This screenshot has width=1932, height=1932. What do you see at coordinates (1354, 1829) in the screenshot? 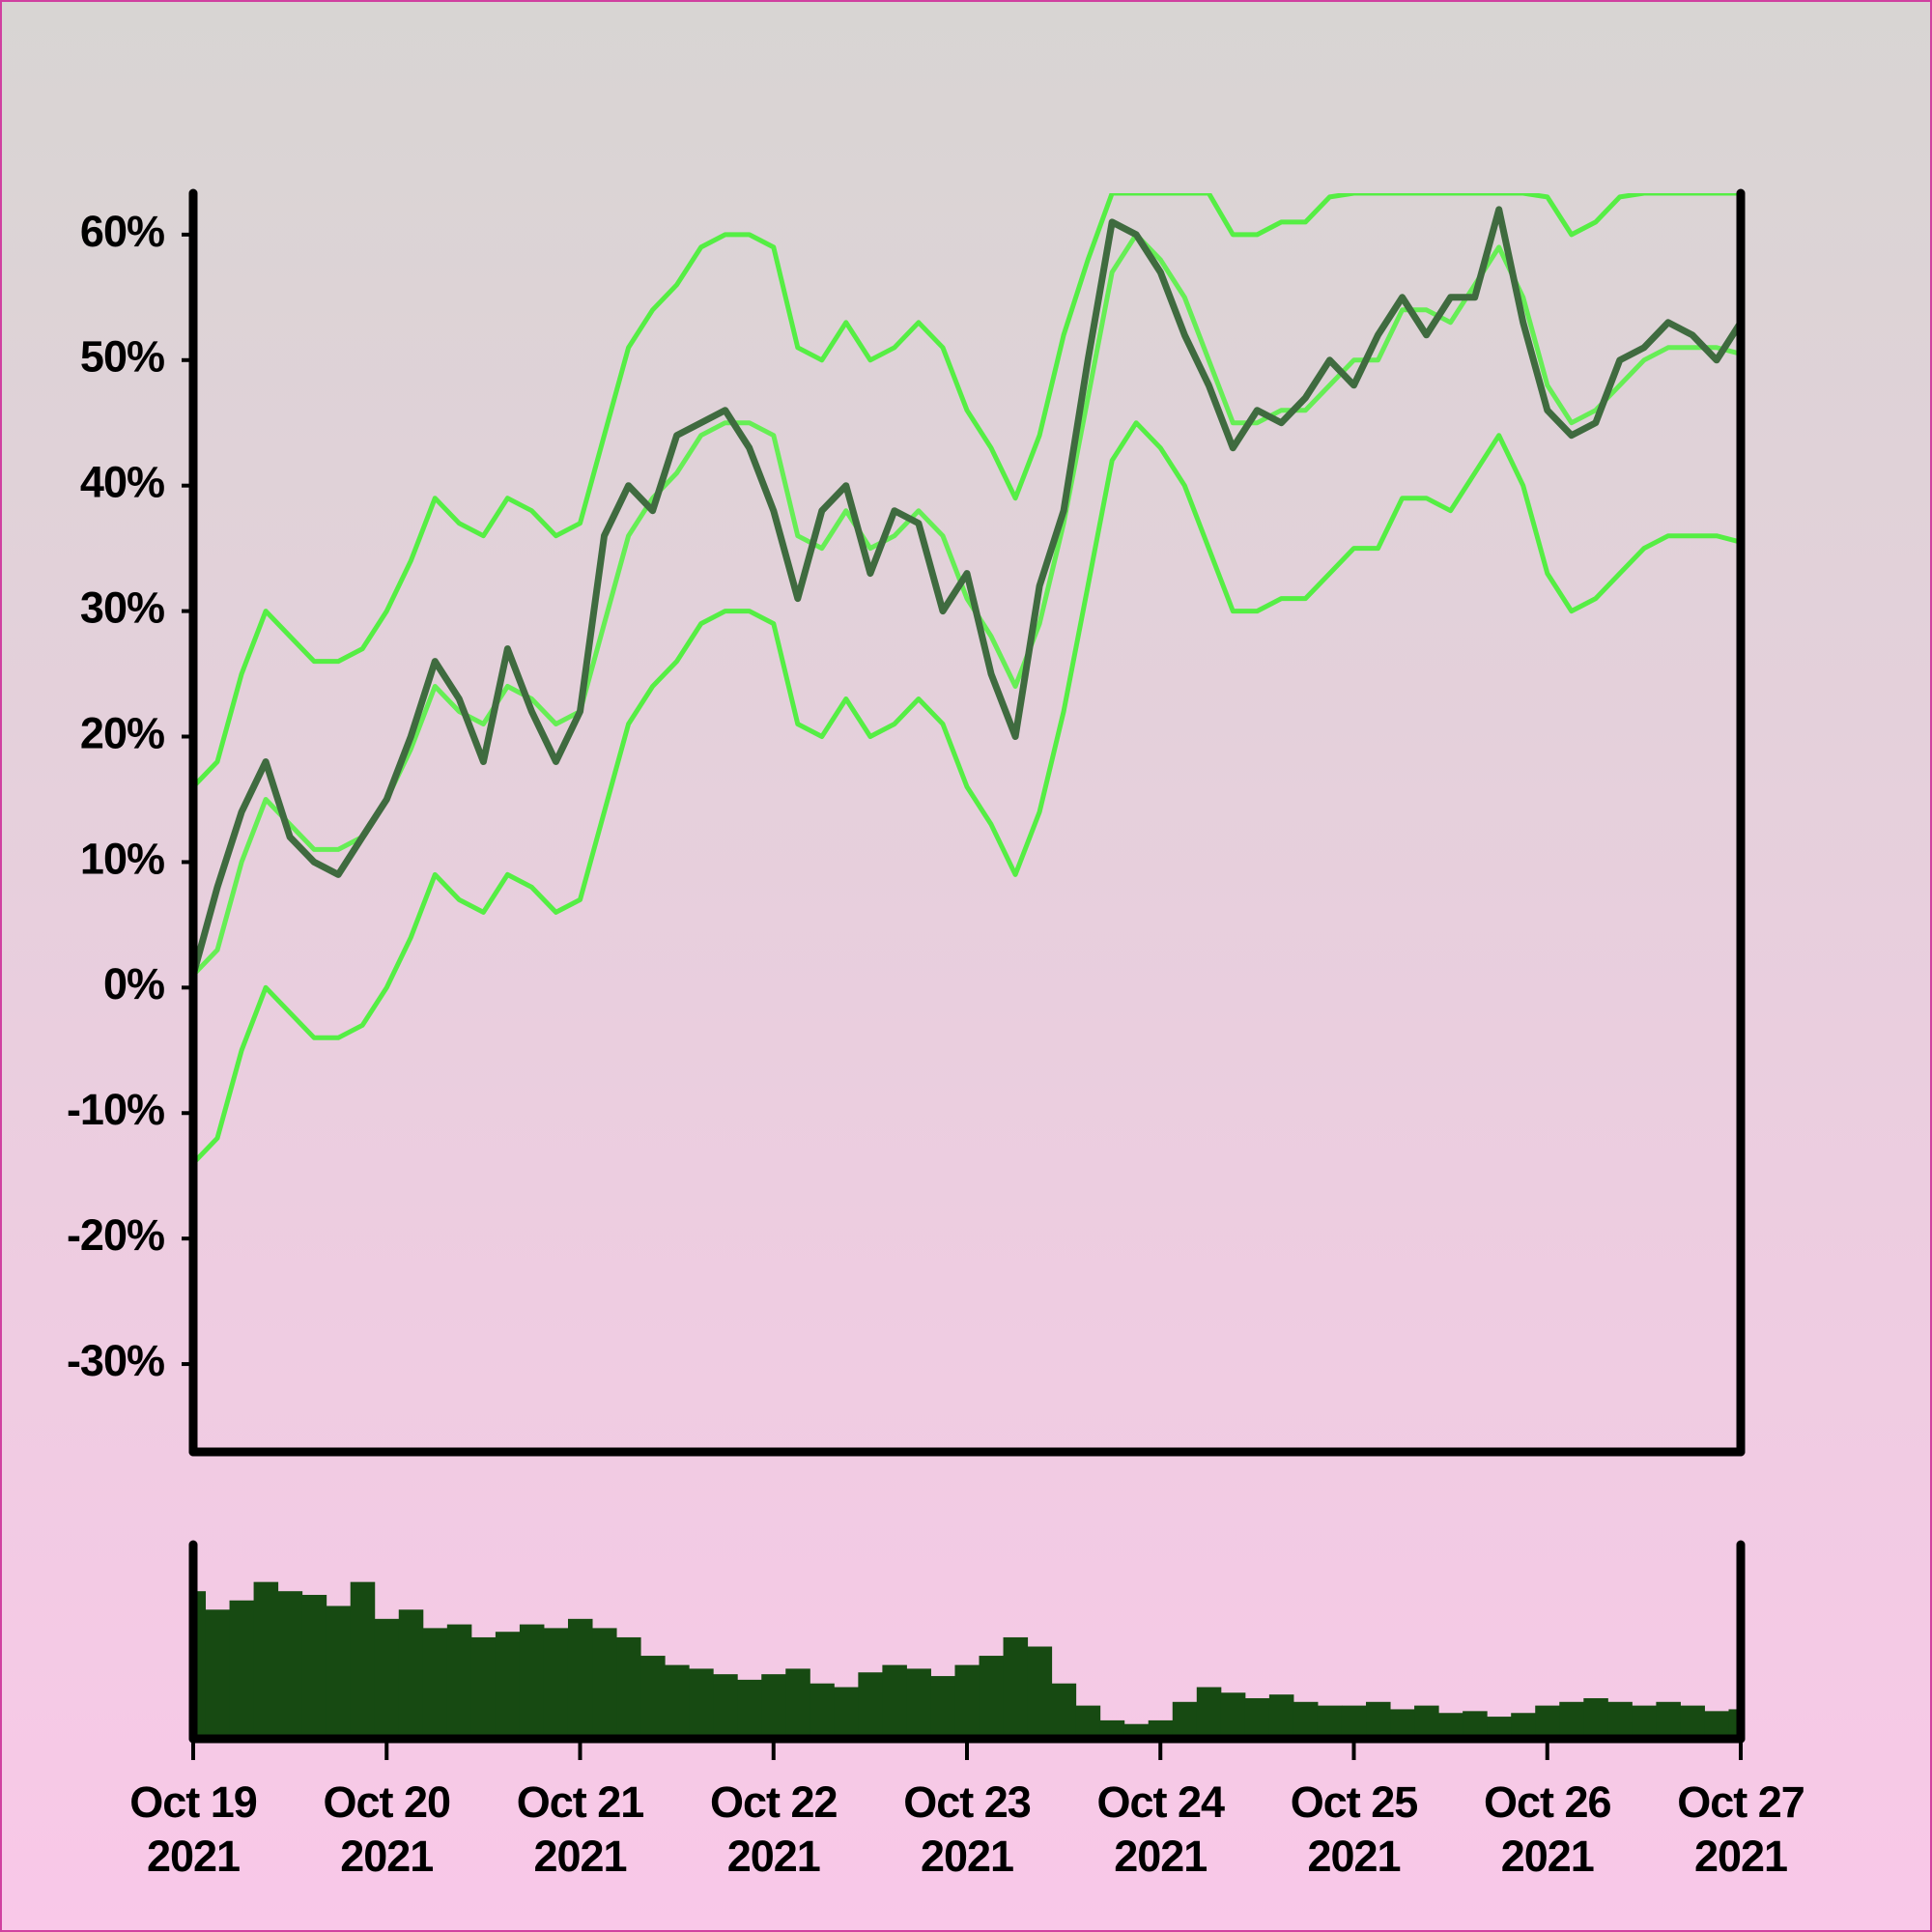
I see `x-tick-label: Oct 25 2021` at bounding box center [1354, 1829].